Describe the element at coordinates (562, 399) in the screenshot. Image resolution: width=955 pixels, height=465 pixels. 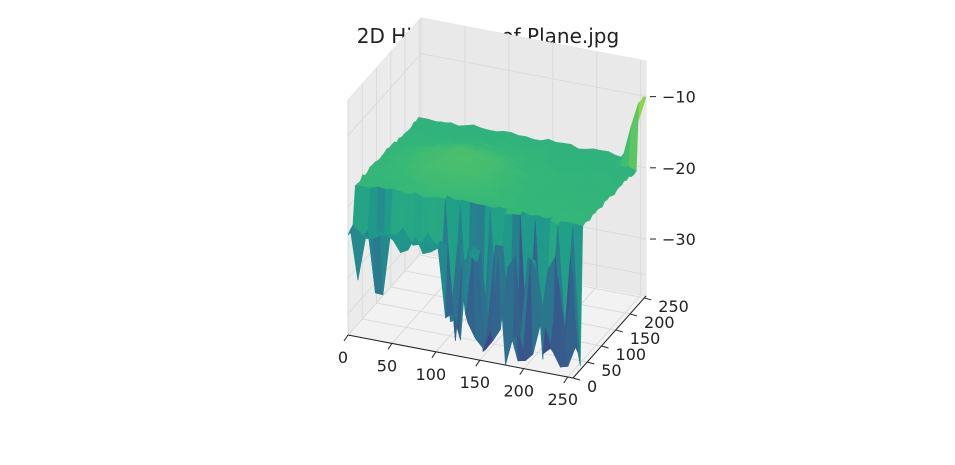
I see `x-tick-label: 250` at that location.